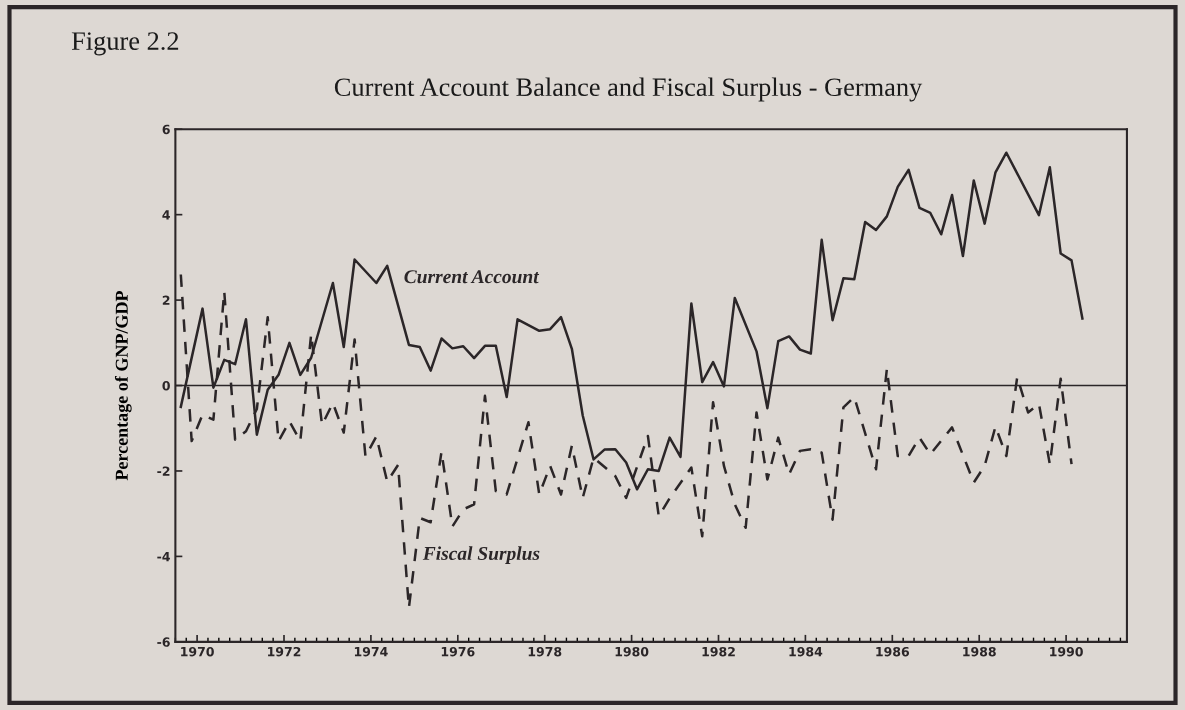 The height and width of the screenshot is (710, 1185). What do you see at coordinates (166, 386) in the screenshot?
I see `y-tick-label: 0` at bounding box center [166, 386].